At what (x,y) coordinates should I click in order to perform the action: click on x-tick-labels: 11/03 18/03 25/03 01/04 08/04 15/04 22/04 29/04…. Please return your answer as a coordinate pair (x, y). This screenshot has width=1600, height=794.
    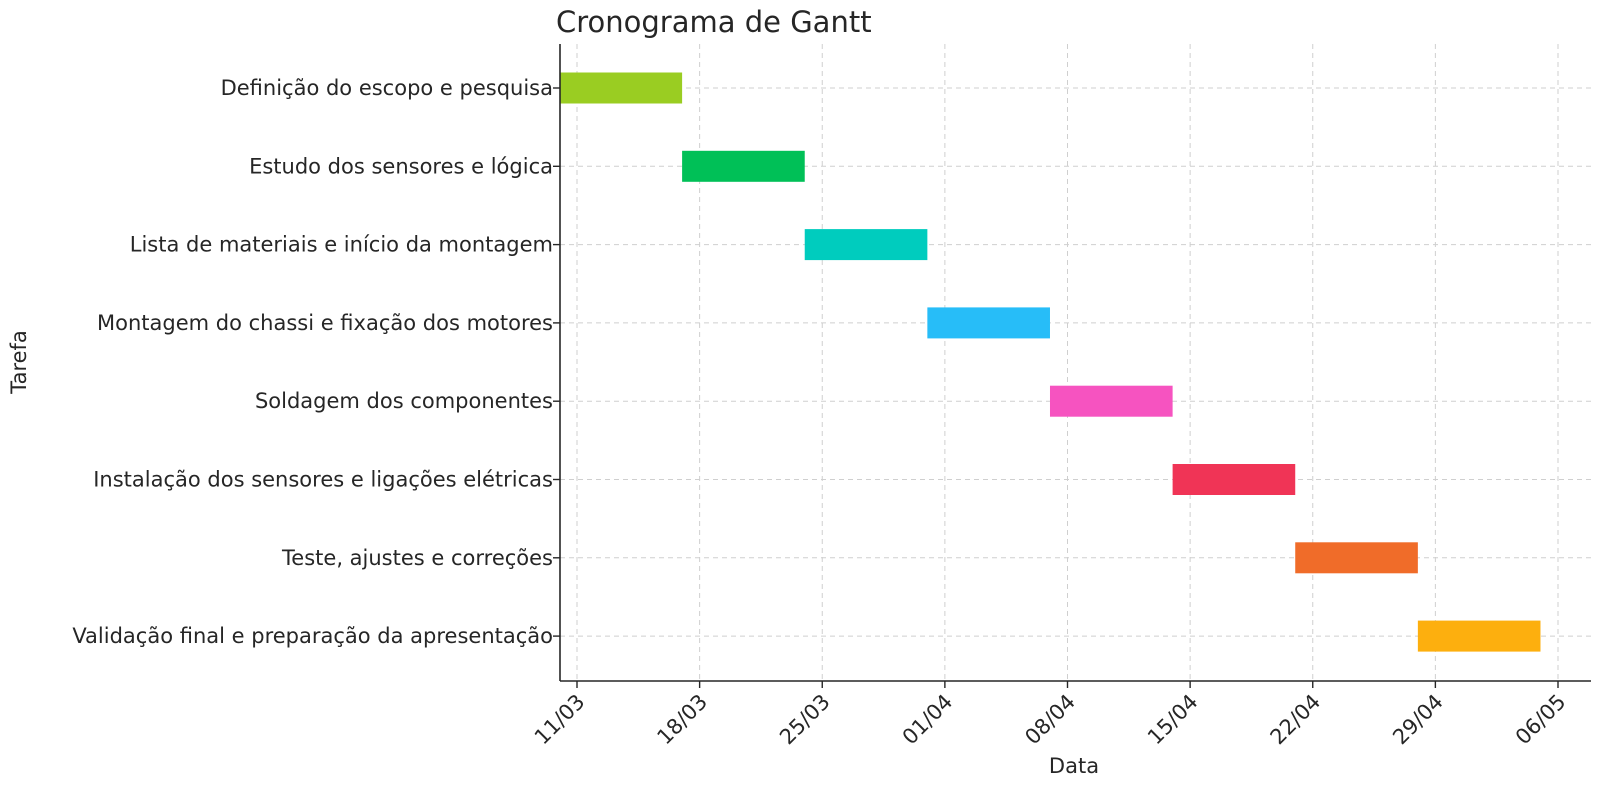
    Looking at the image, I should click on (1050, 720).